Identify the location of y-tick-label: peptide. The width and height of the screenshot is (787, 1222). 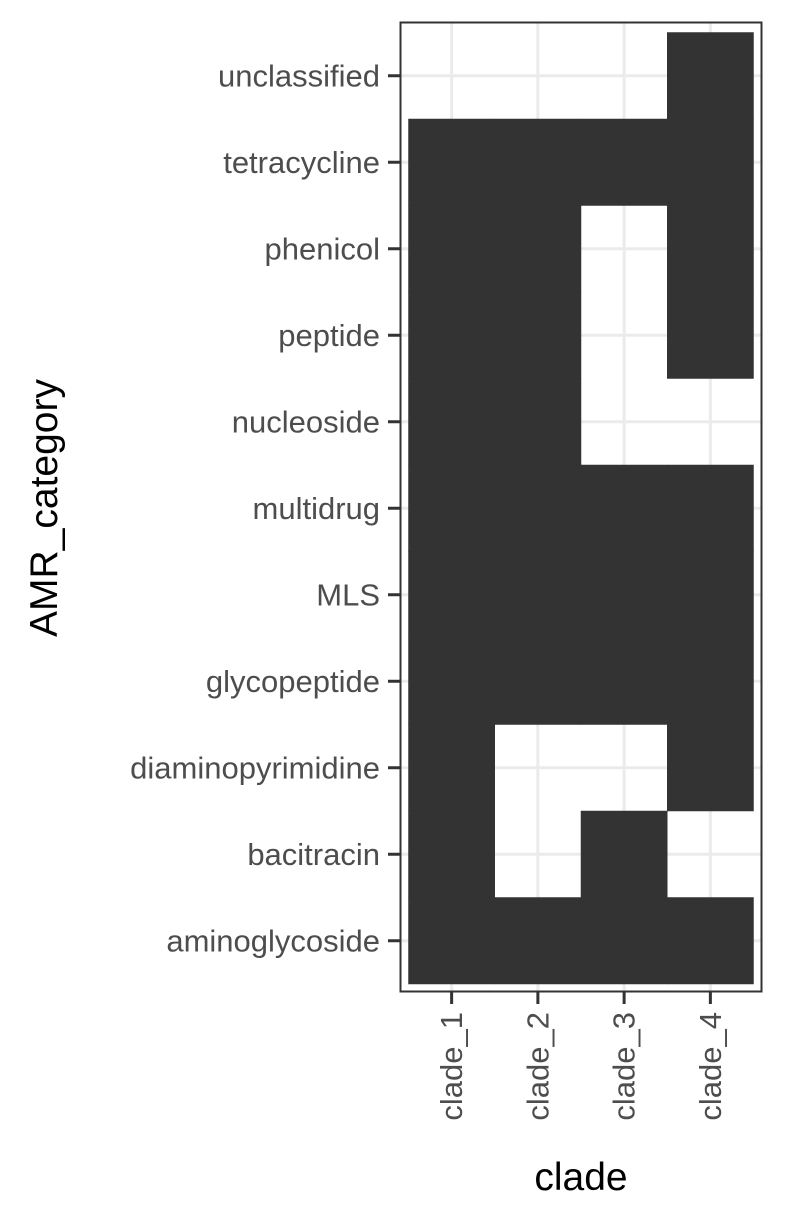
(329, 335).